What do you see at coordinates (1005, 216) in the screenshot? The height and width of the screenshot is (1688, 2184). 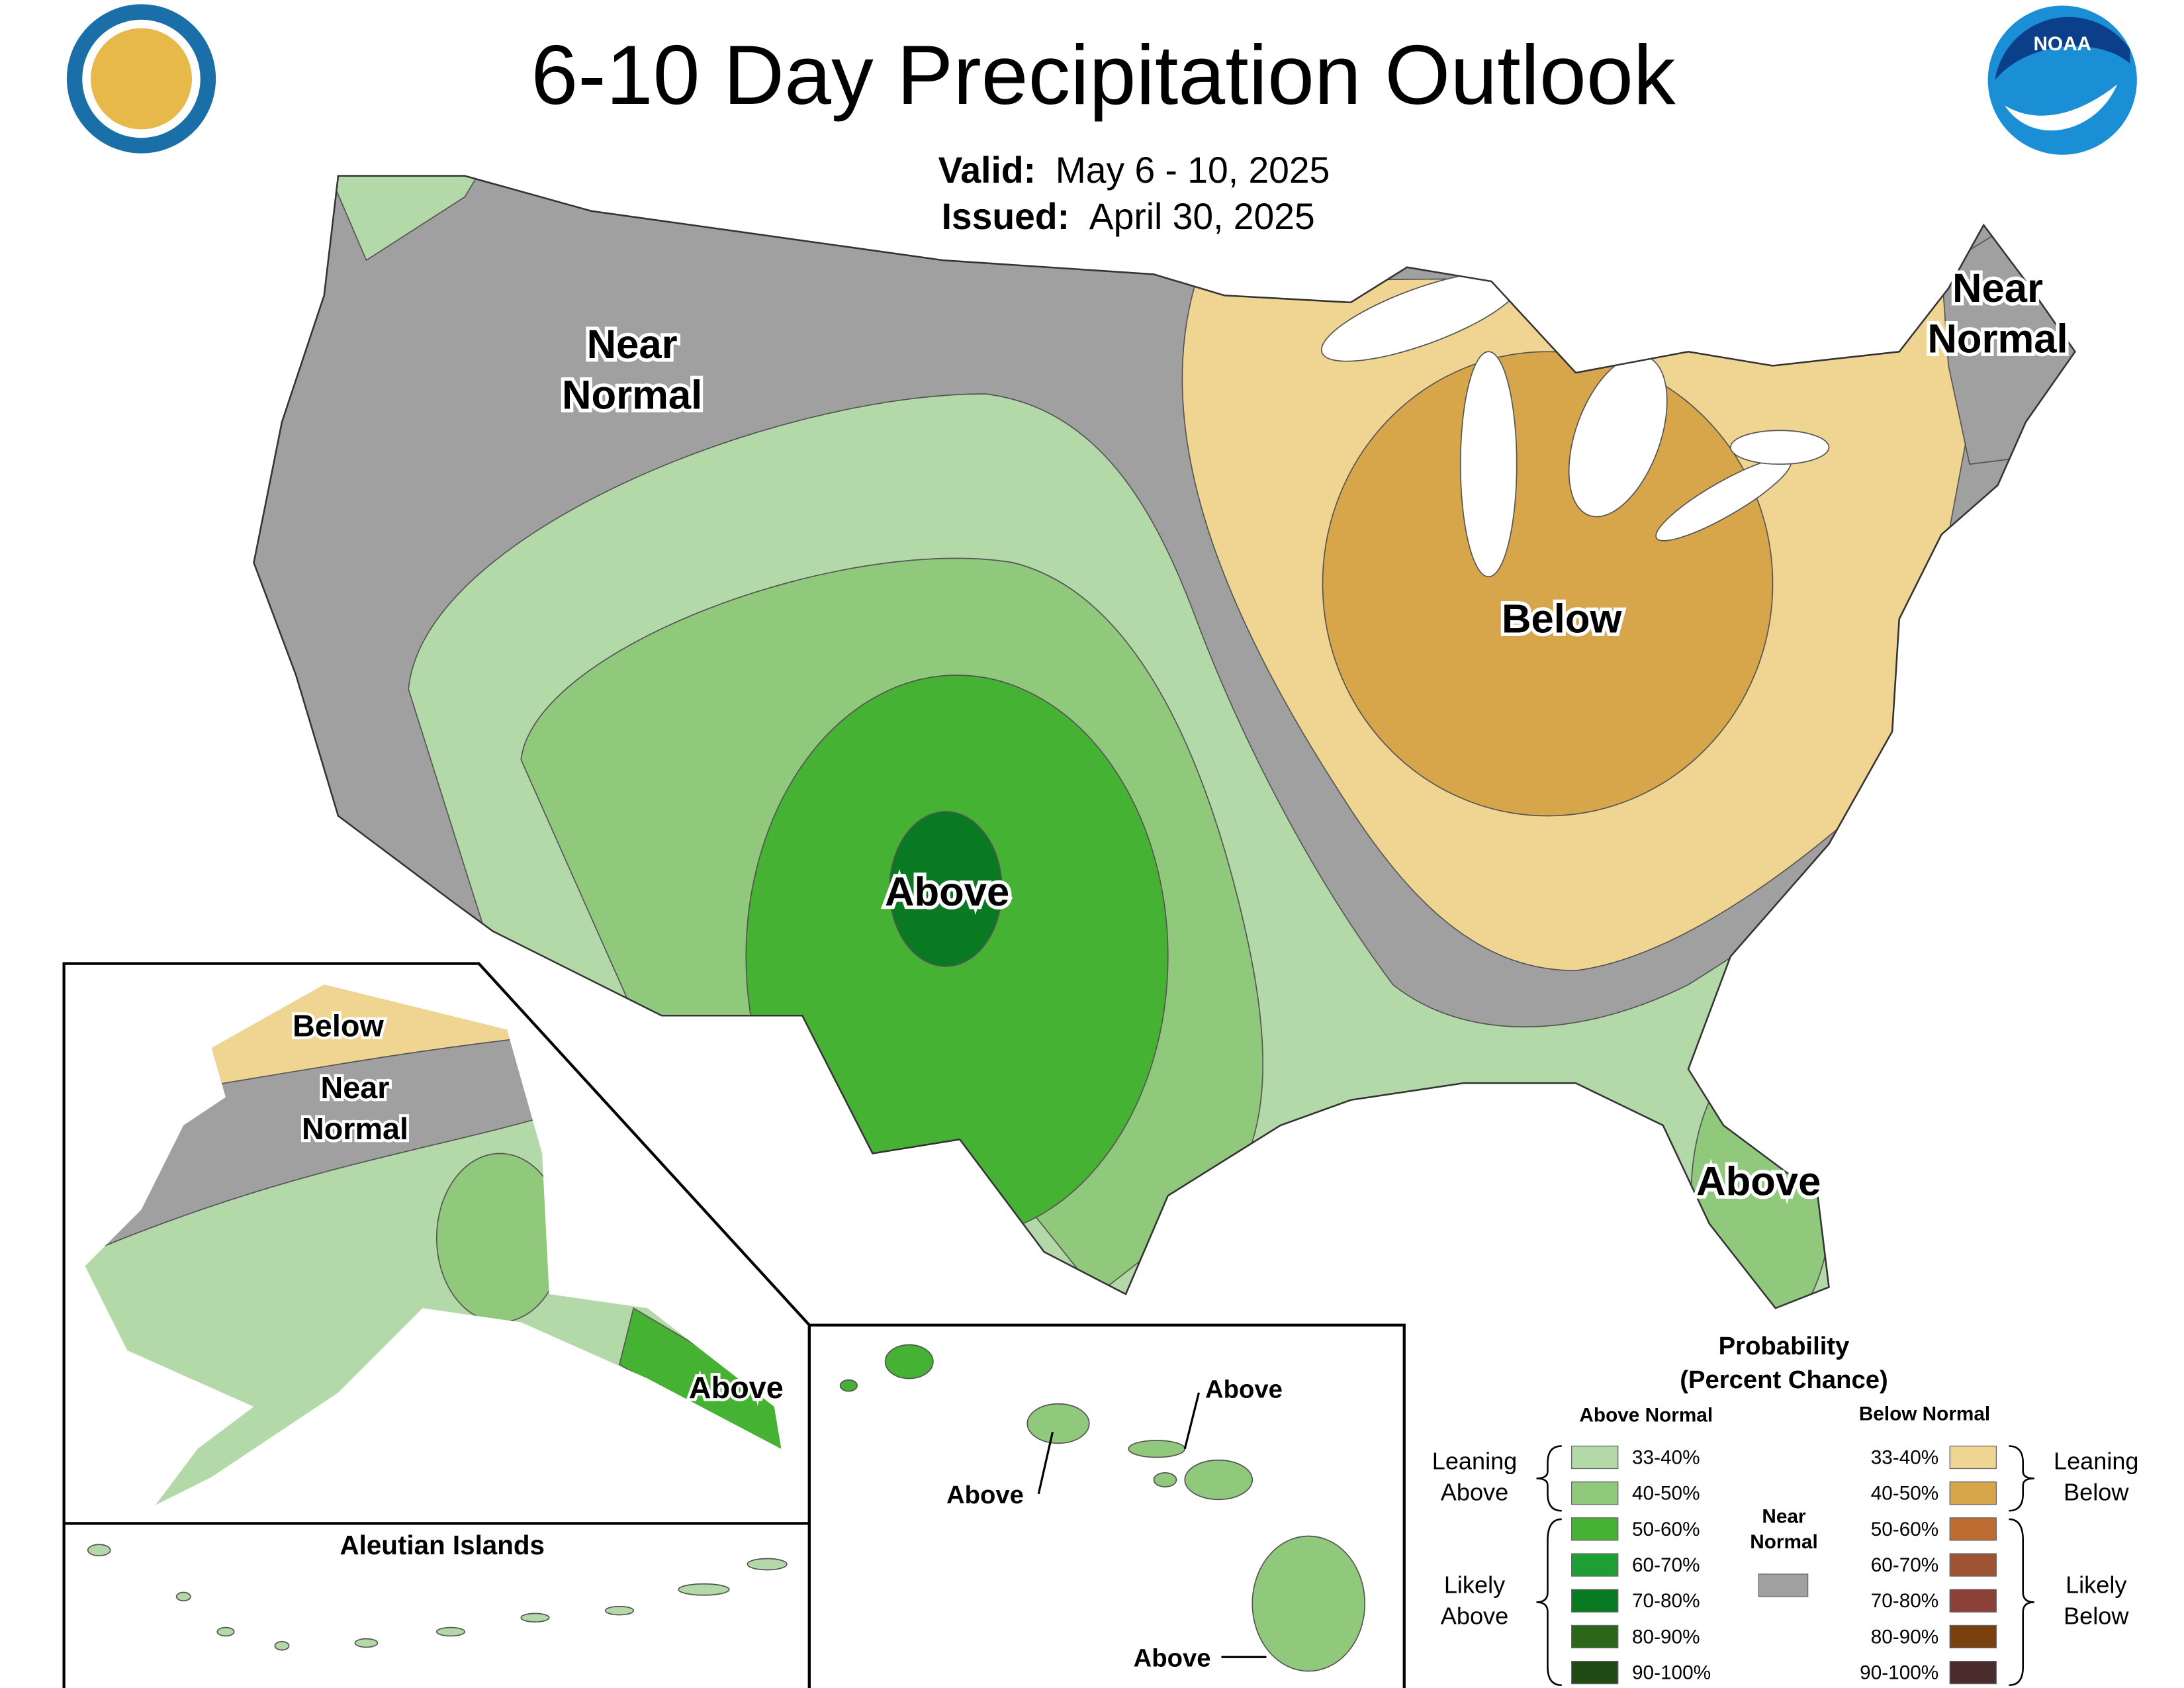 I see `issued-label: Issued:` at bounding box center [1005, 216].